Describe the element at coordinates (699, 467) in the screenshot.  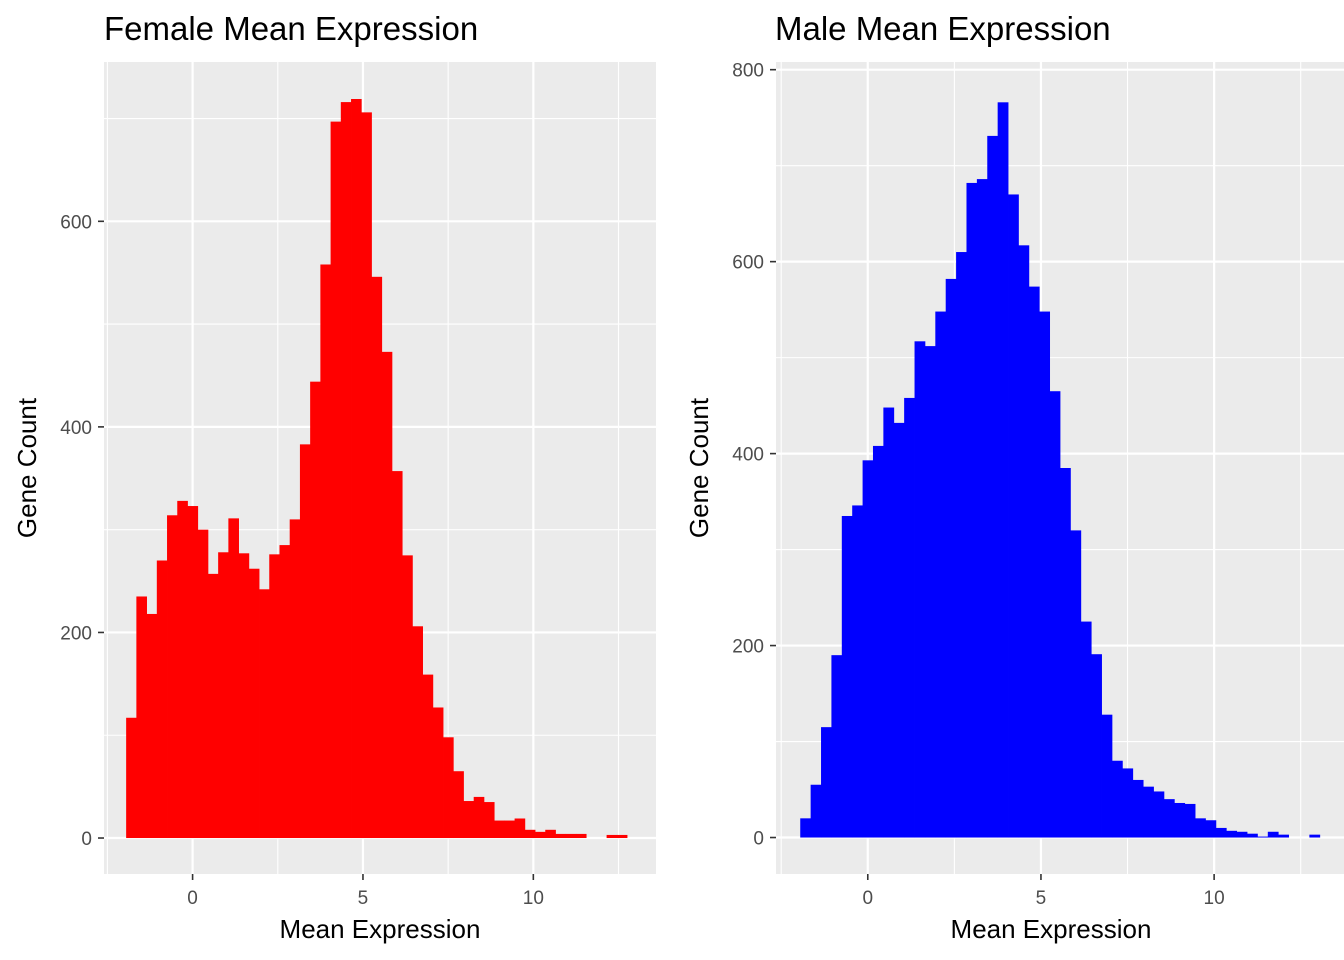
I see `male-y-axis-label: Gene Count` at that location.